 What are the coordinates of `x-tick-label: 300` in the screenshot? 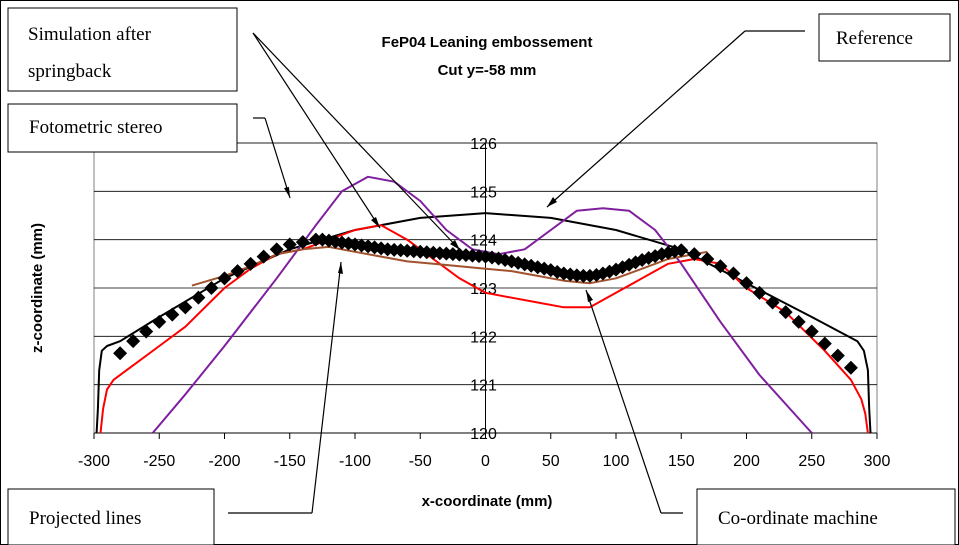 It's located at (877, 461).